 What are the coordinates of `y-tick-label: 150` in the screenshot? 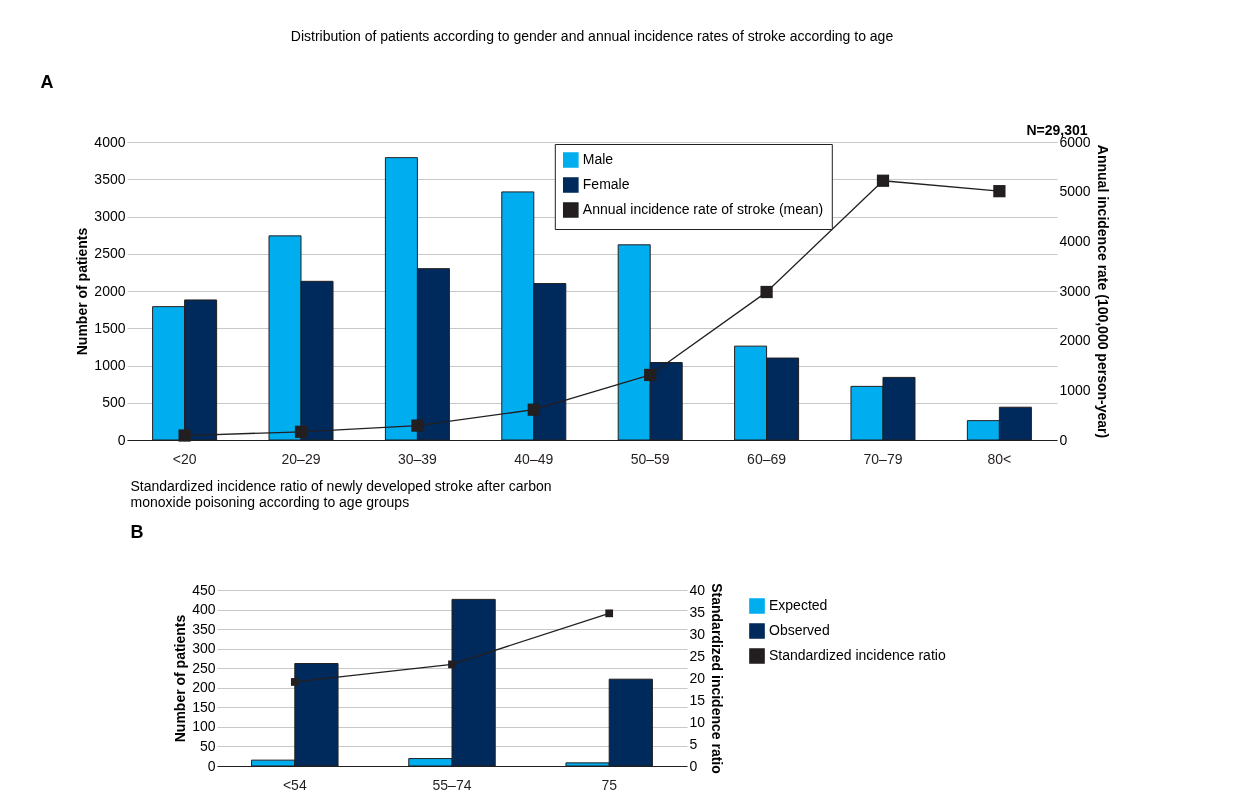 It's located at (204, 706).